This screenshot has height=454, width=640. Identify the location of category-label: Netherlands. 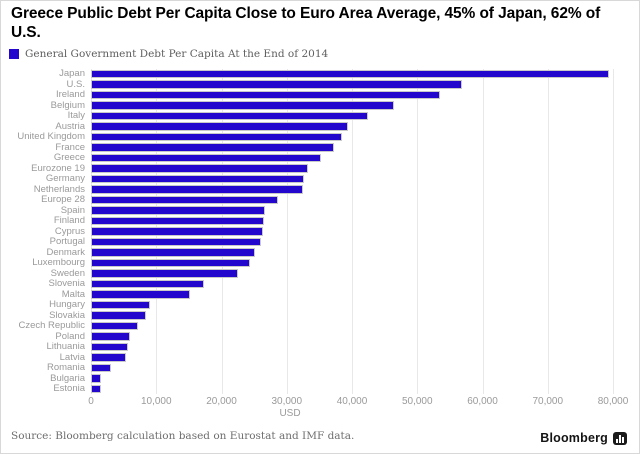
(59, 189).